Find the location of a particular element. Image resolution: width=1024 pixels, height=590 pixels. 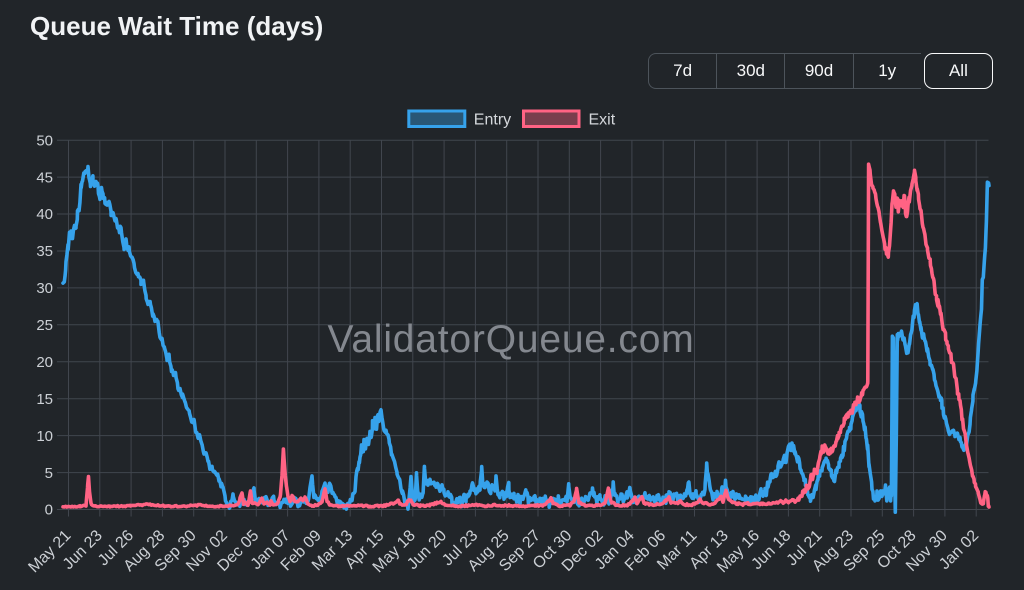

svg-text: 10 is located at coordinates (44, 436).